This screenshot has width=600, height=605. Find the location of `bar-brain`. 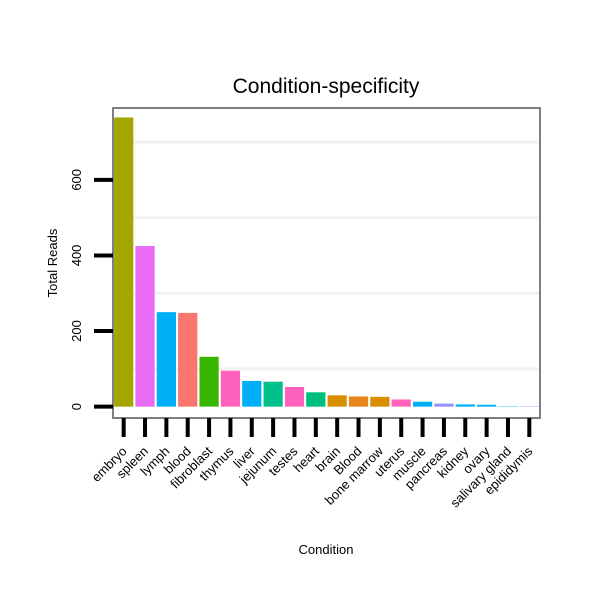

bar-brain is located at coordinates (337, 400).